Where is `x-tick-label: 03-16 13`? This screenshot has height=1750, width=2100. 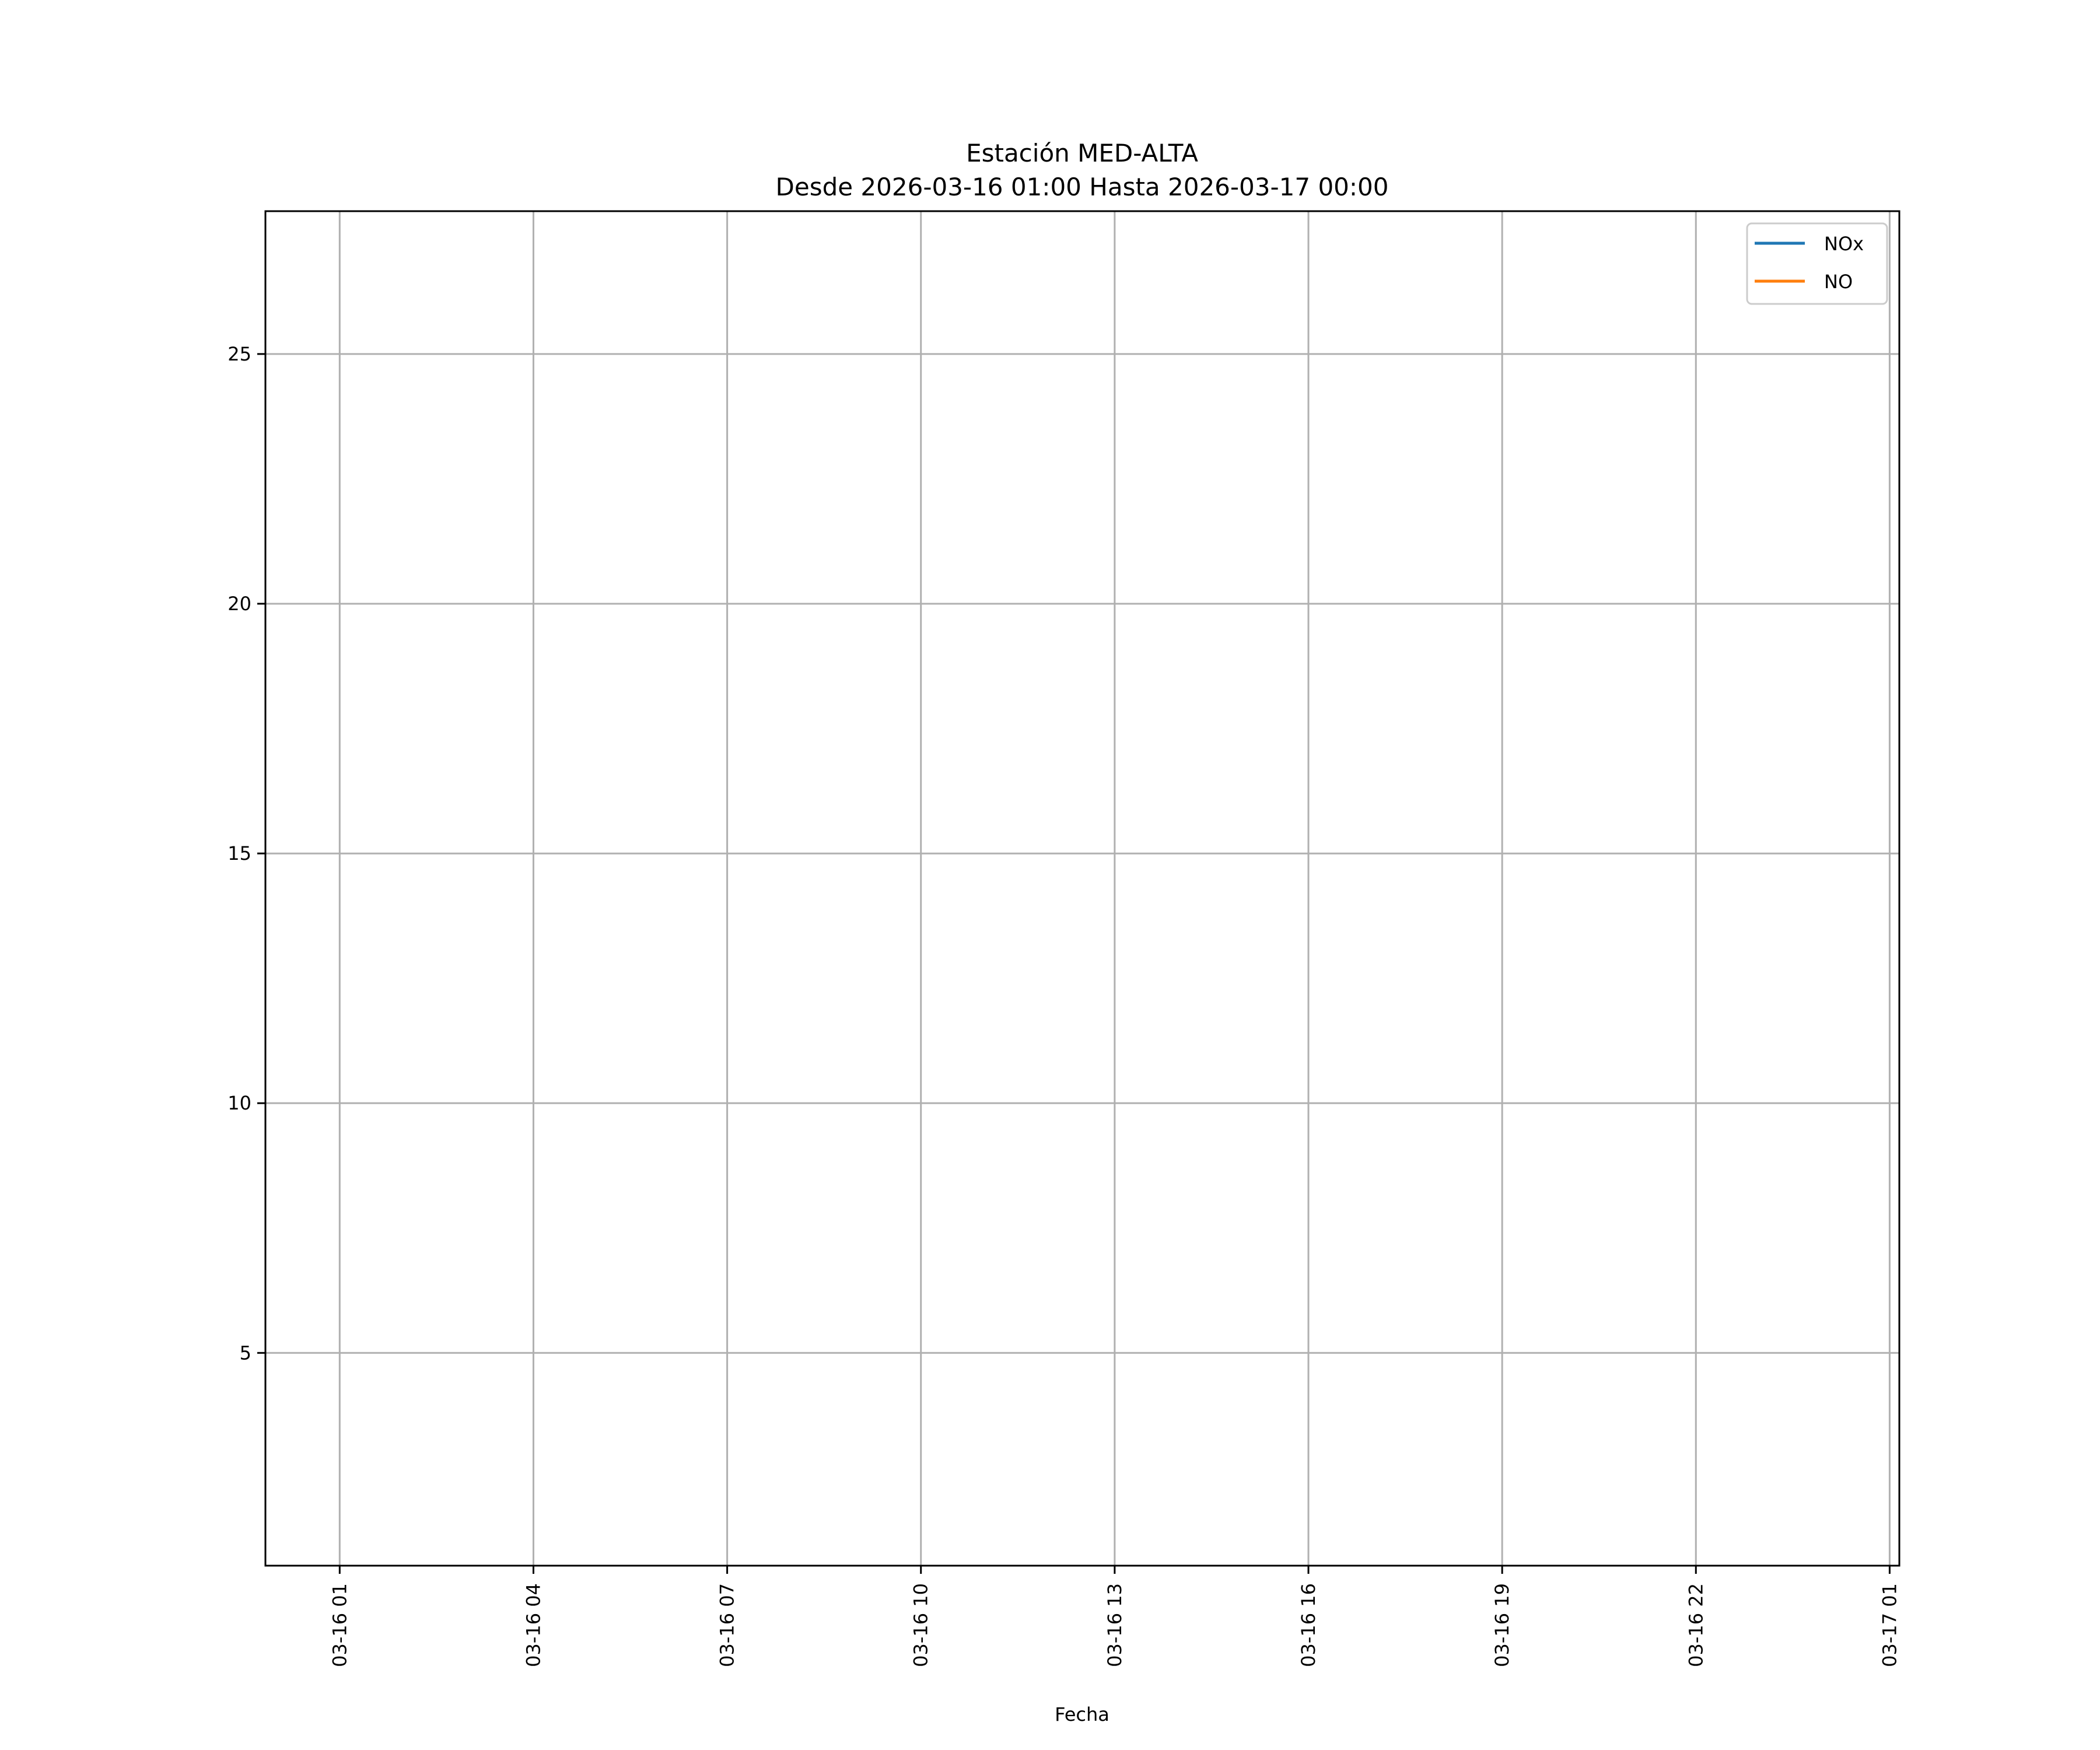
x-tick-label: 03-16 13 is located at coordinates (1115, 1625).